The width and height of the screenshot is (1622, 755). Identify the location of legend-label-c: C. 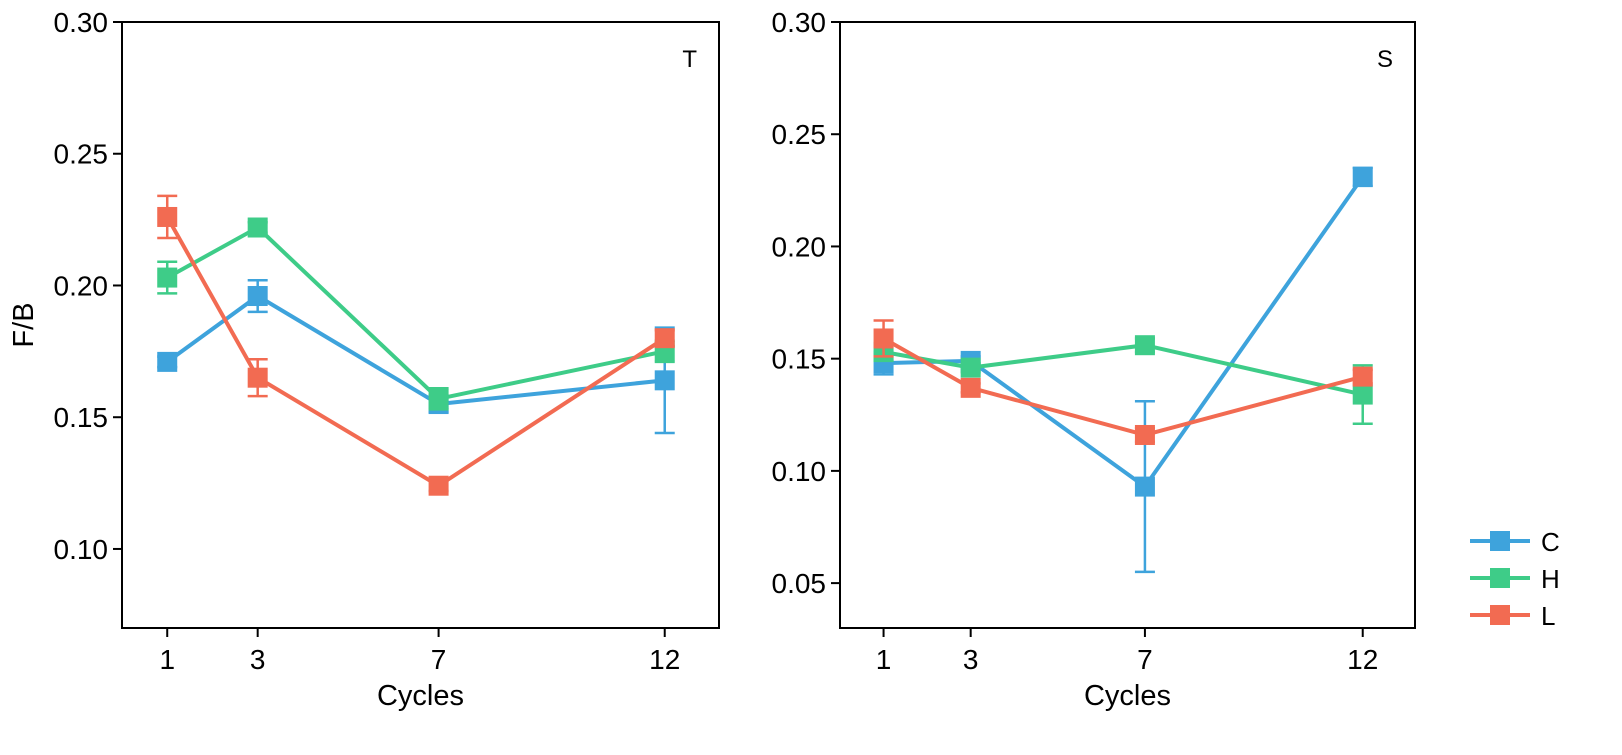
(1550, 542).